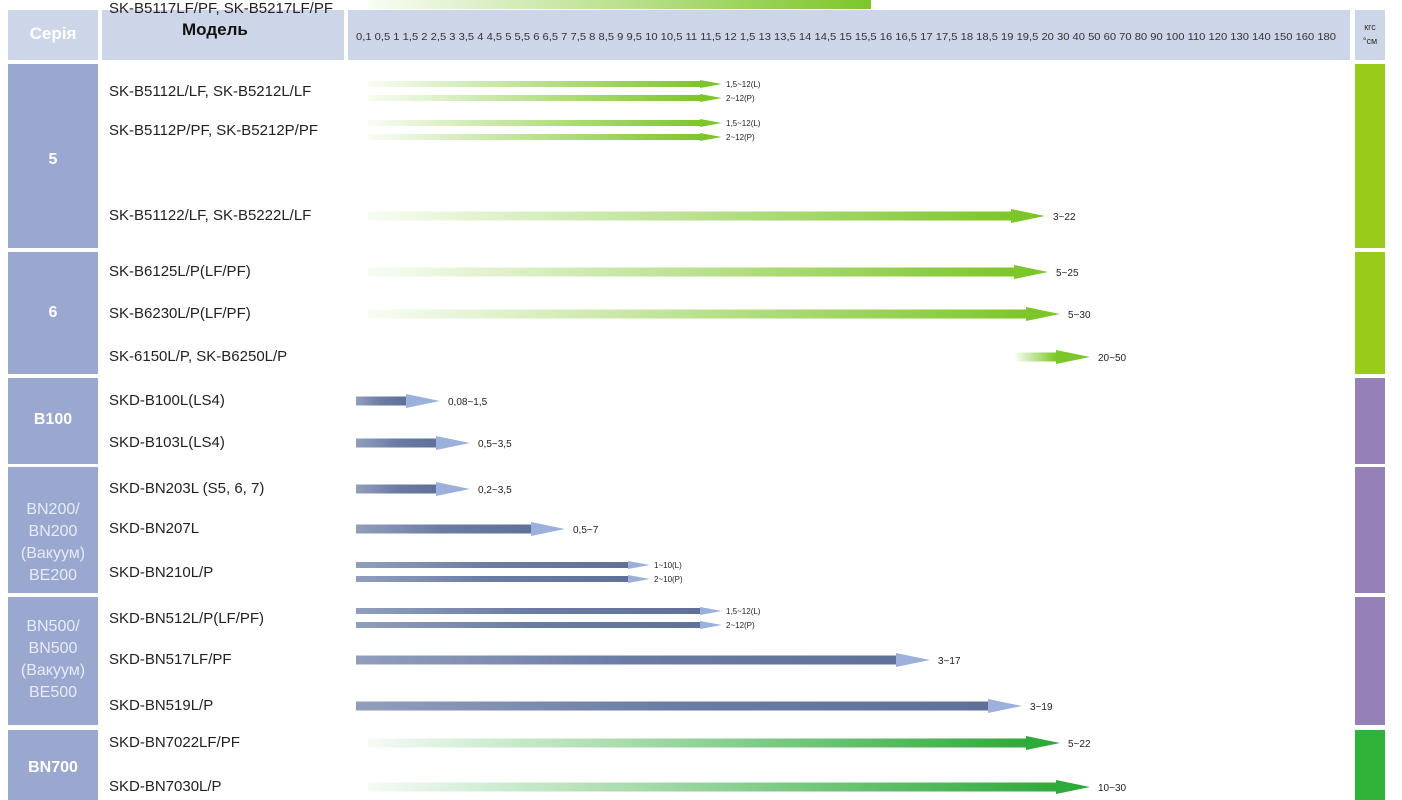  What do you see at coordinates (1112, 358) in the screenshot?
I see `range-label: 20~50` at bounding box center [1112, 358].